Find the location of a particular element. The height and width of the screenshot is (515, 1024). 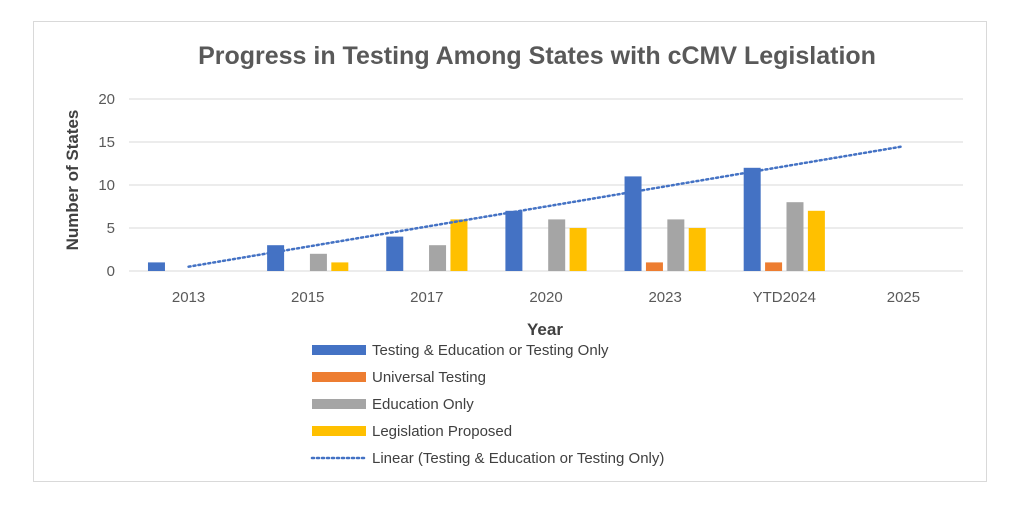

x-tick-labels: 2013 2015 2017 2020 2023 YTD2024 2025 is located at coordinates (546, 297).